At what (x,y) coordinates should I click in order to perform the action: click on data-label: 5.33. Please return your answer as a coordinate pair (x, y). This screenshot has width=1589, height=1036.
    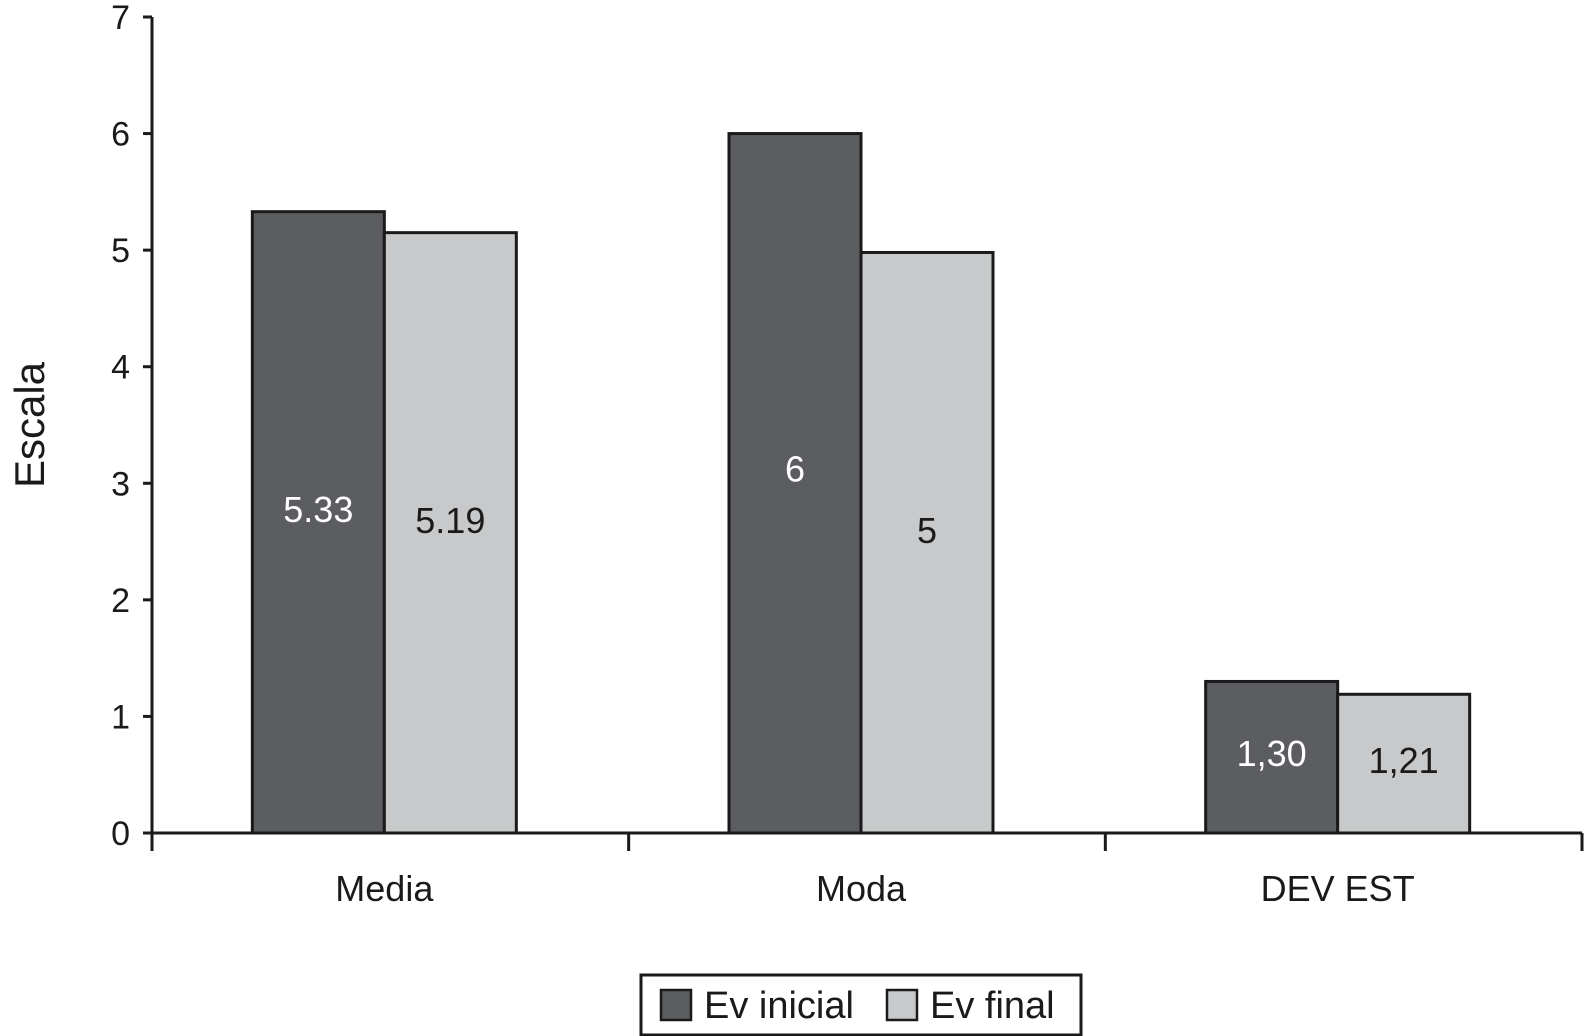
    Looking at the image, I should click on (318, 509).